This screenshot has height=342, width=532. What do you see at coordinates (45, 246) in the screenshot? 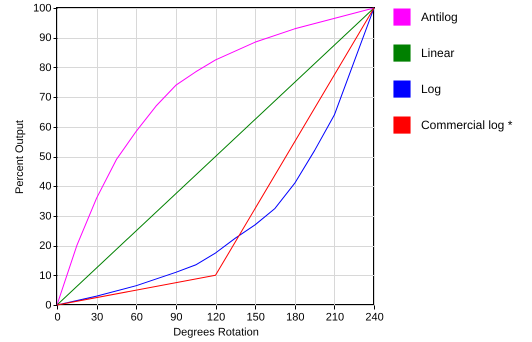
I see `y-tick-label: 20` at bounding box center [45, 246].